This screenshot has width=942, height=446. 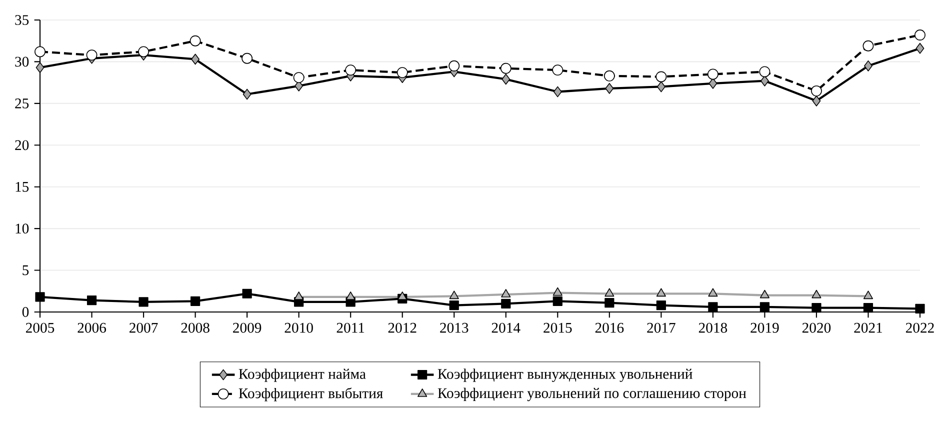 What do you see at coordinates (402, 327) in the screenshot?
I see `x-tick-label: 2012` at bounding box center [402, 327].